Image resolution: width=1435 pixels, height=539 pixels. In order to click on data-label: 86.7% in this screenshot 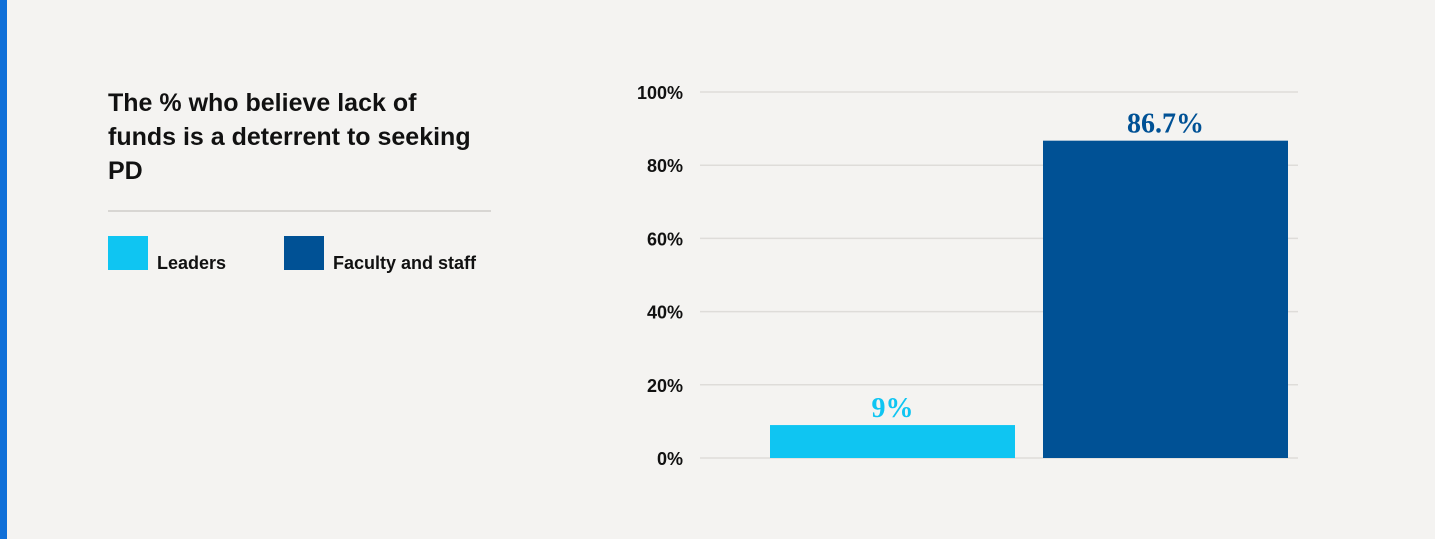, I will do `click(1165, 124)`.